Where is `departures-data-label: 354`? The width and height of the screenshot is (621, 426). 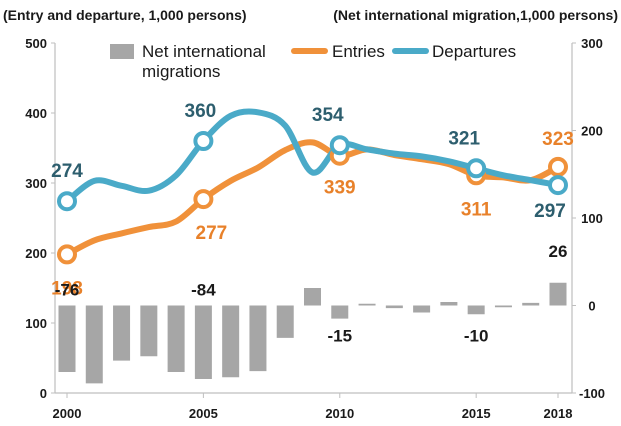
departures-data-label: 354 is located at coordinates (328, 115).